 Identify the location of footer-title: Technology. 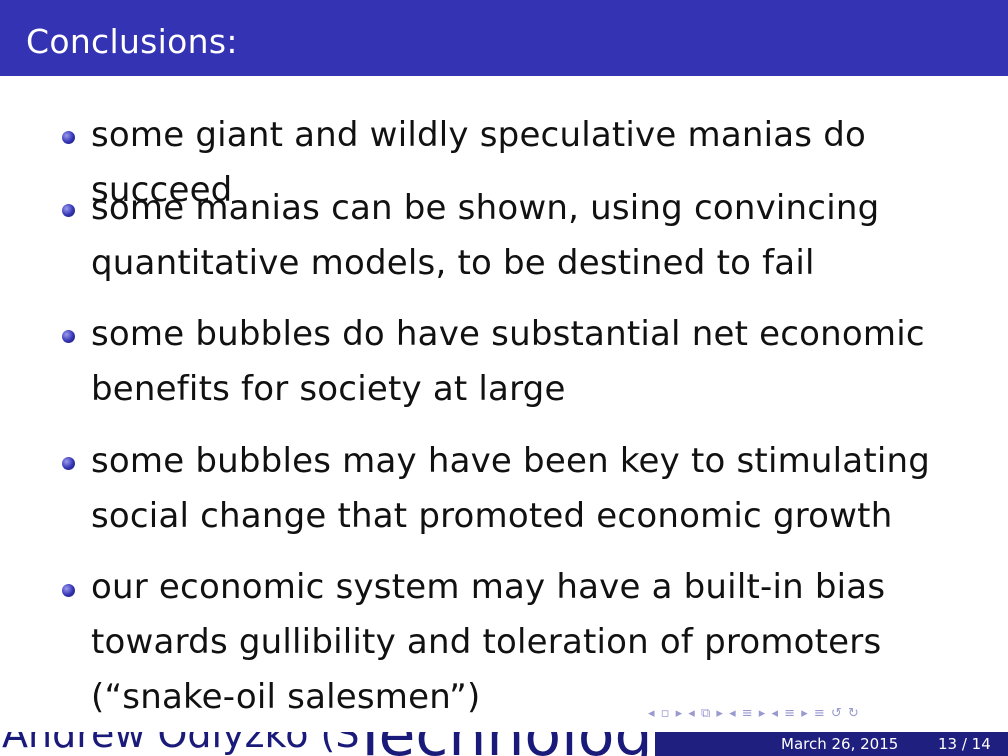
(503, 744).